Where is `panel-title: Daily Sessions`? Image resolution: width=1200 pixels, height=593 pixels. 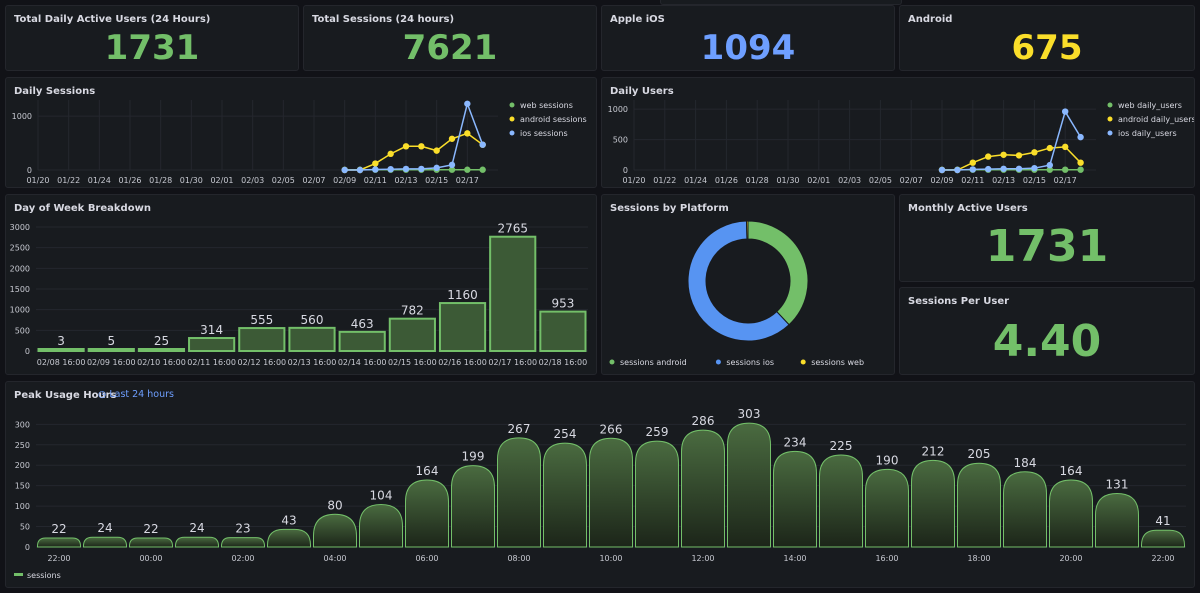
panel-title: Daily Sessions is located at coordinates (55, 91).